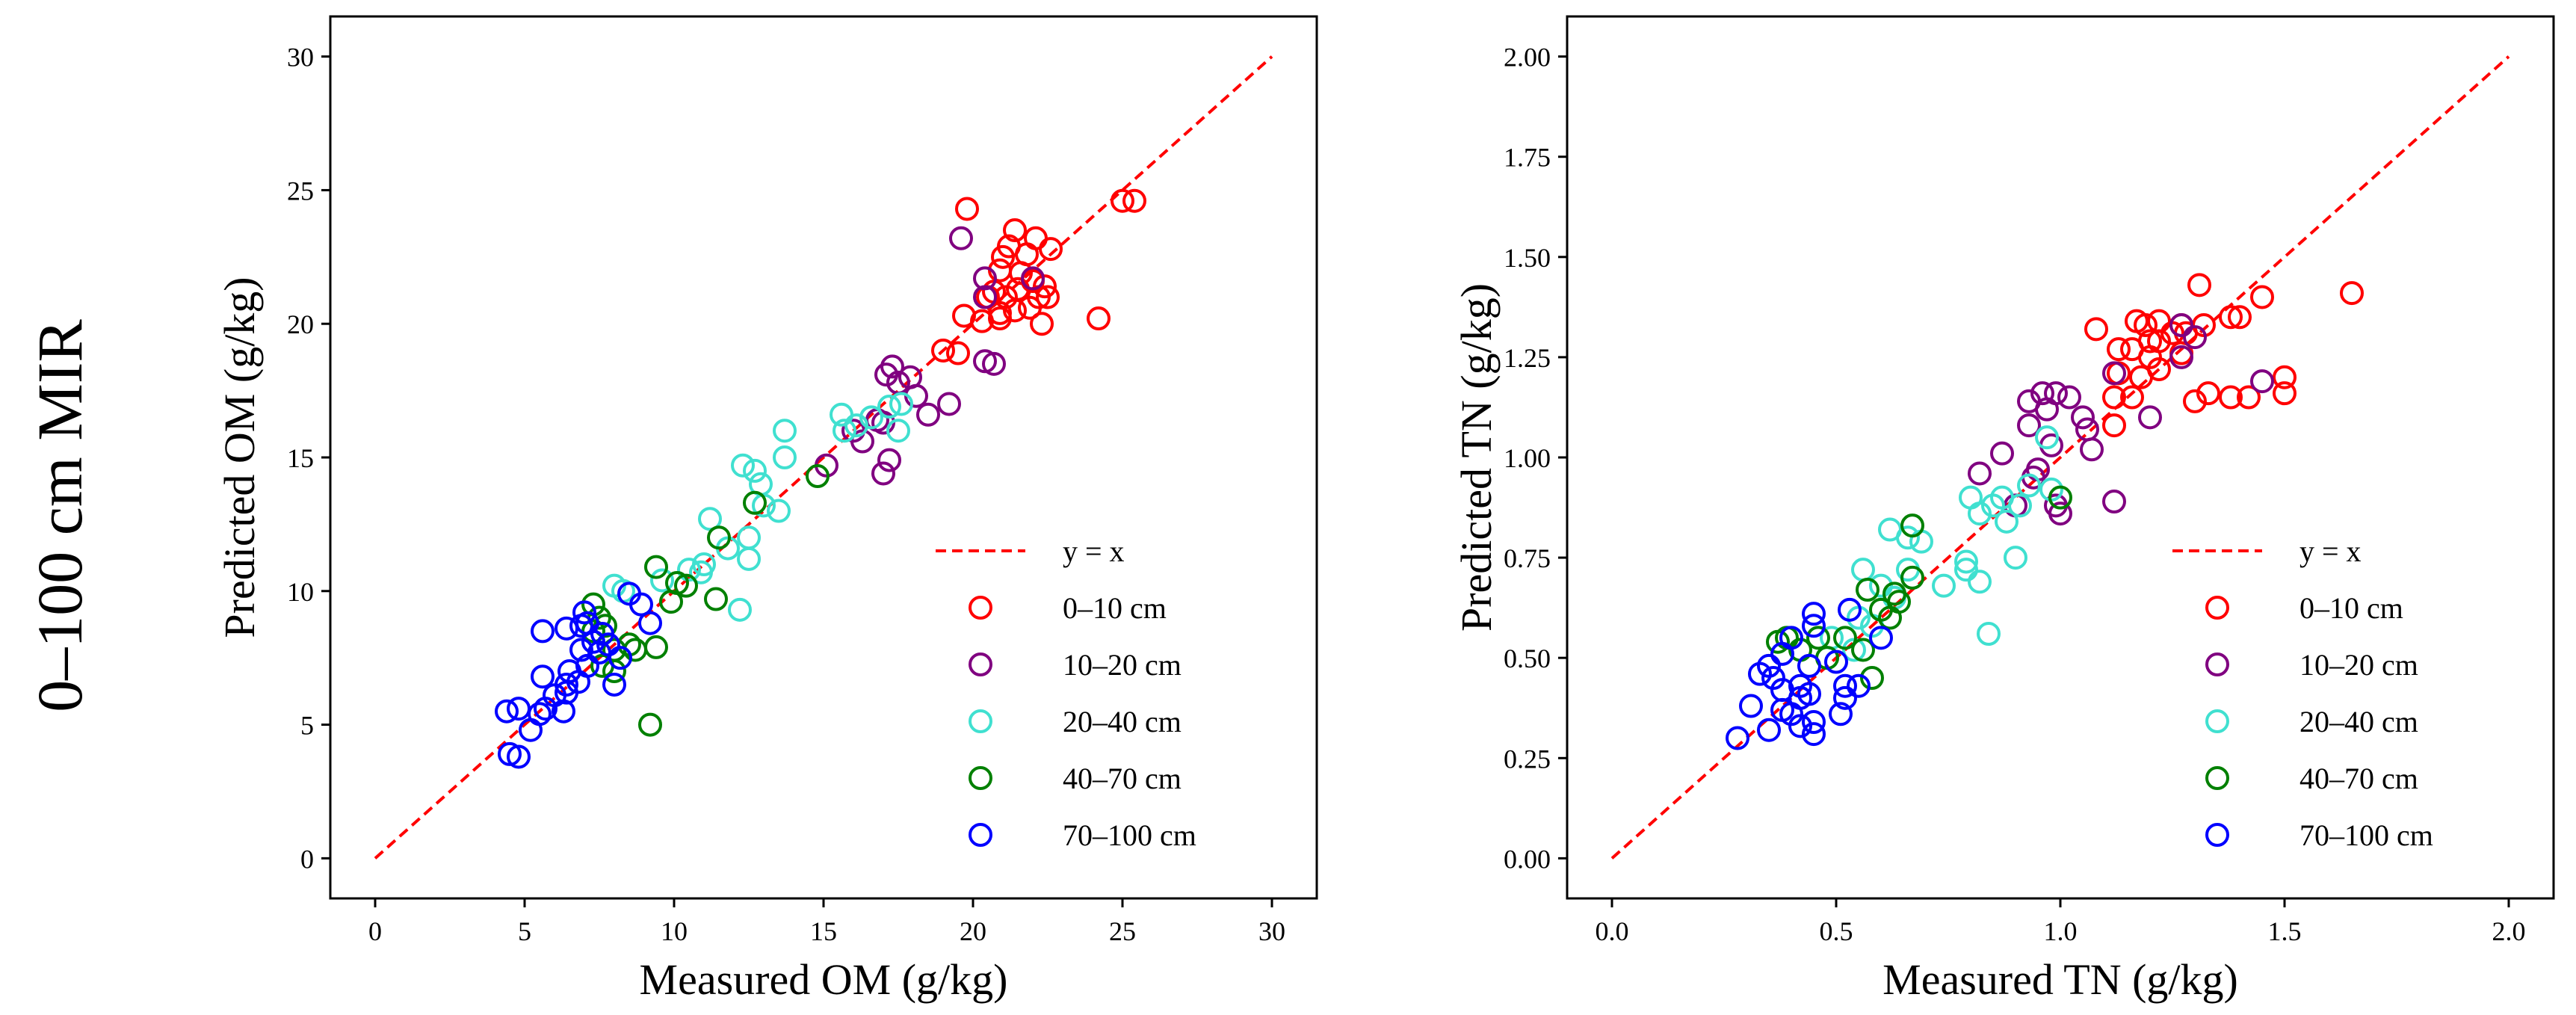 This screenshot has height=1015, width=2576. What do you see at coordinates (60, 515) in the screenshot?
I see `row-label-text: 0–100 cm MIR` at bounding box center [60, 515].